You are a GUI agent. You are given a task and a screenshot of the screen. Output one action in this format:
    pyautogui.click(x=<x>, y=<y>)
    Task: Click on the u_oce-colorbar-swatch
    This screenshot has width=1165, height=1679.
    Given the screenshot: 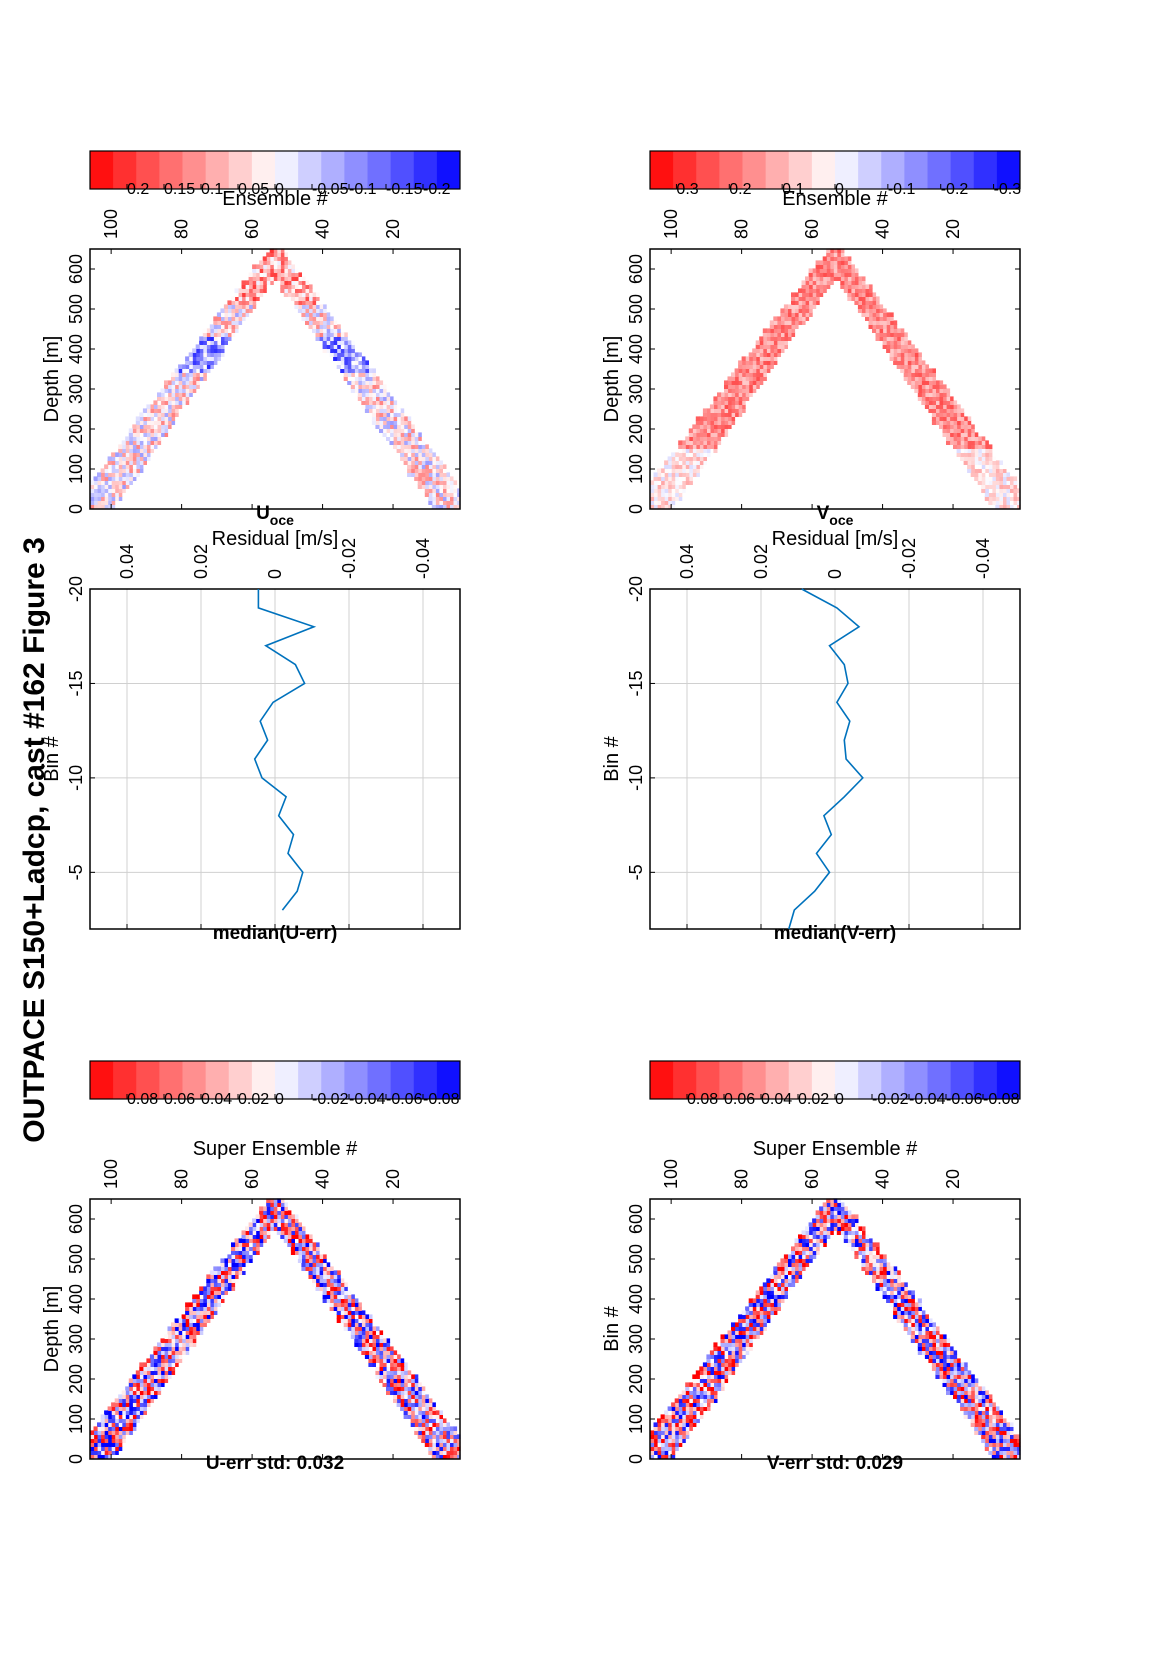 What is the action you would take?
    pyautogui.click(x=217, y=170)
    